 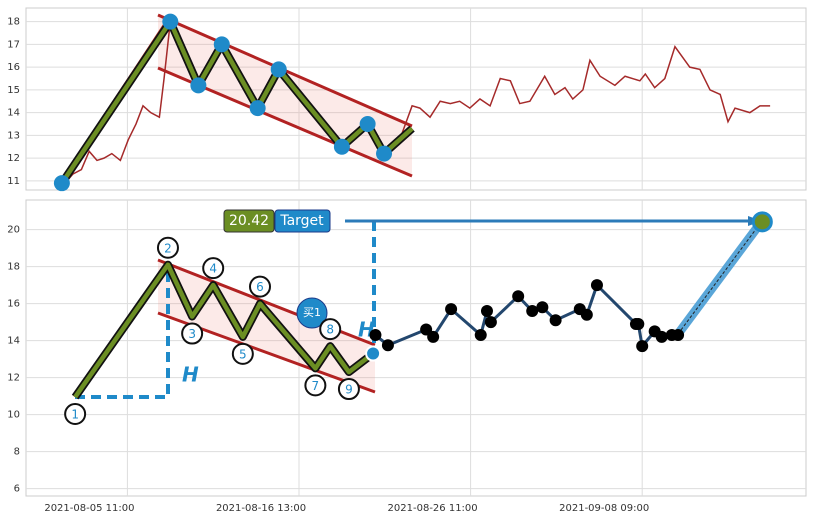 I want to click on pivot-label: 1, so click(x=75, y=415).